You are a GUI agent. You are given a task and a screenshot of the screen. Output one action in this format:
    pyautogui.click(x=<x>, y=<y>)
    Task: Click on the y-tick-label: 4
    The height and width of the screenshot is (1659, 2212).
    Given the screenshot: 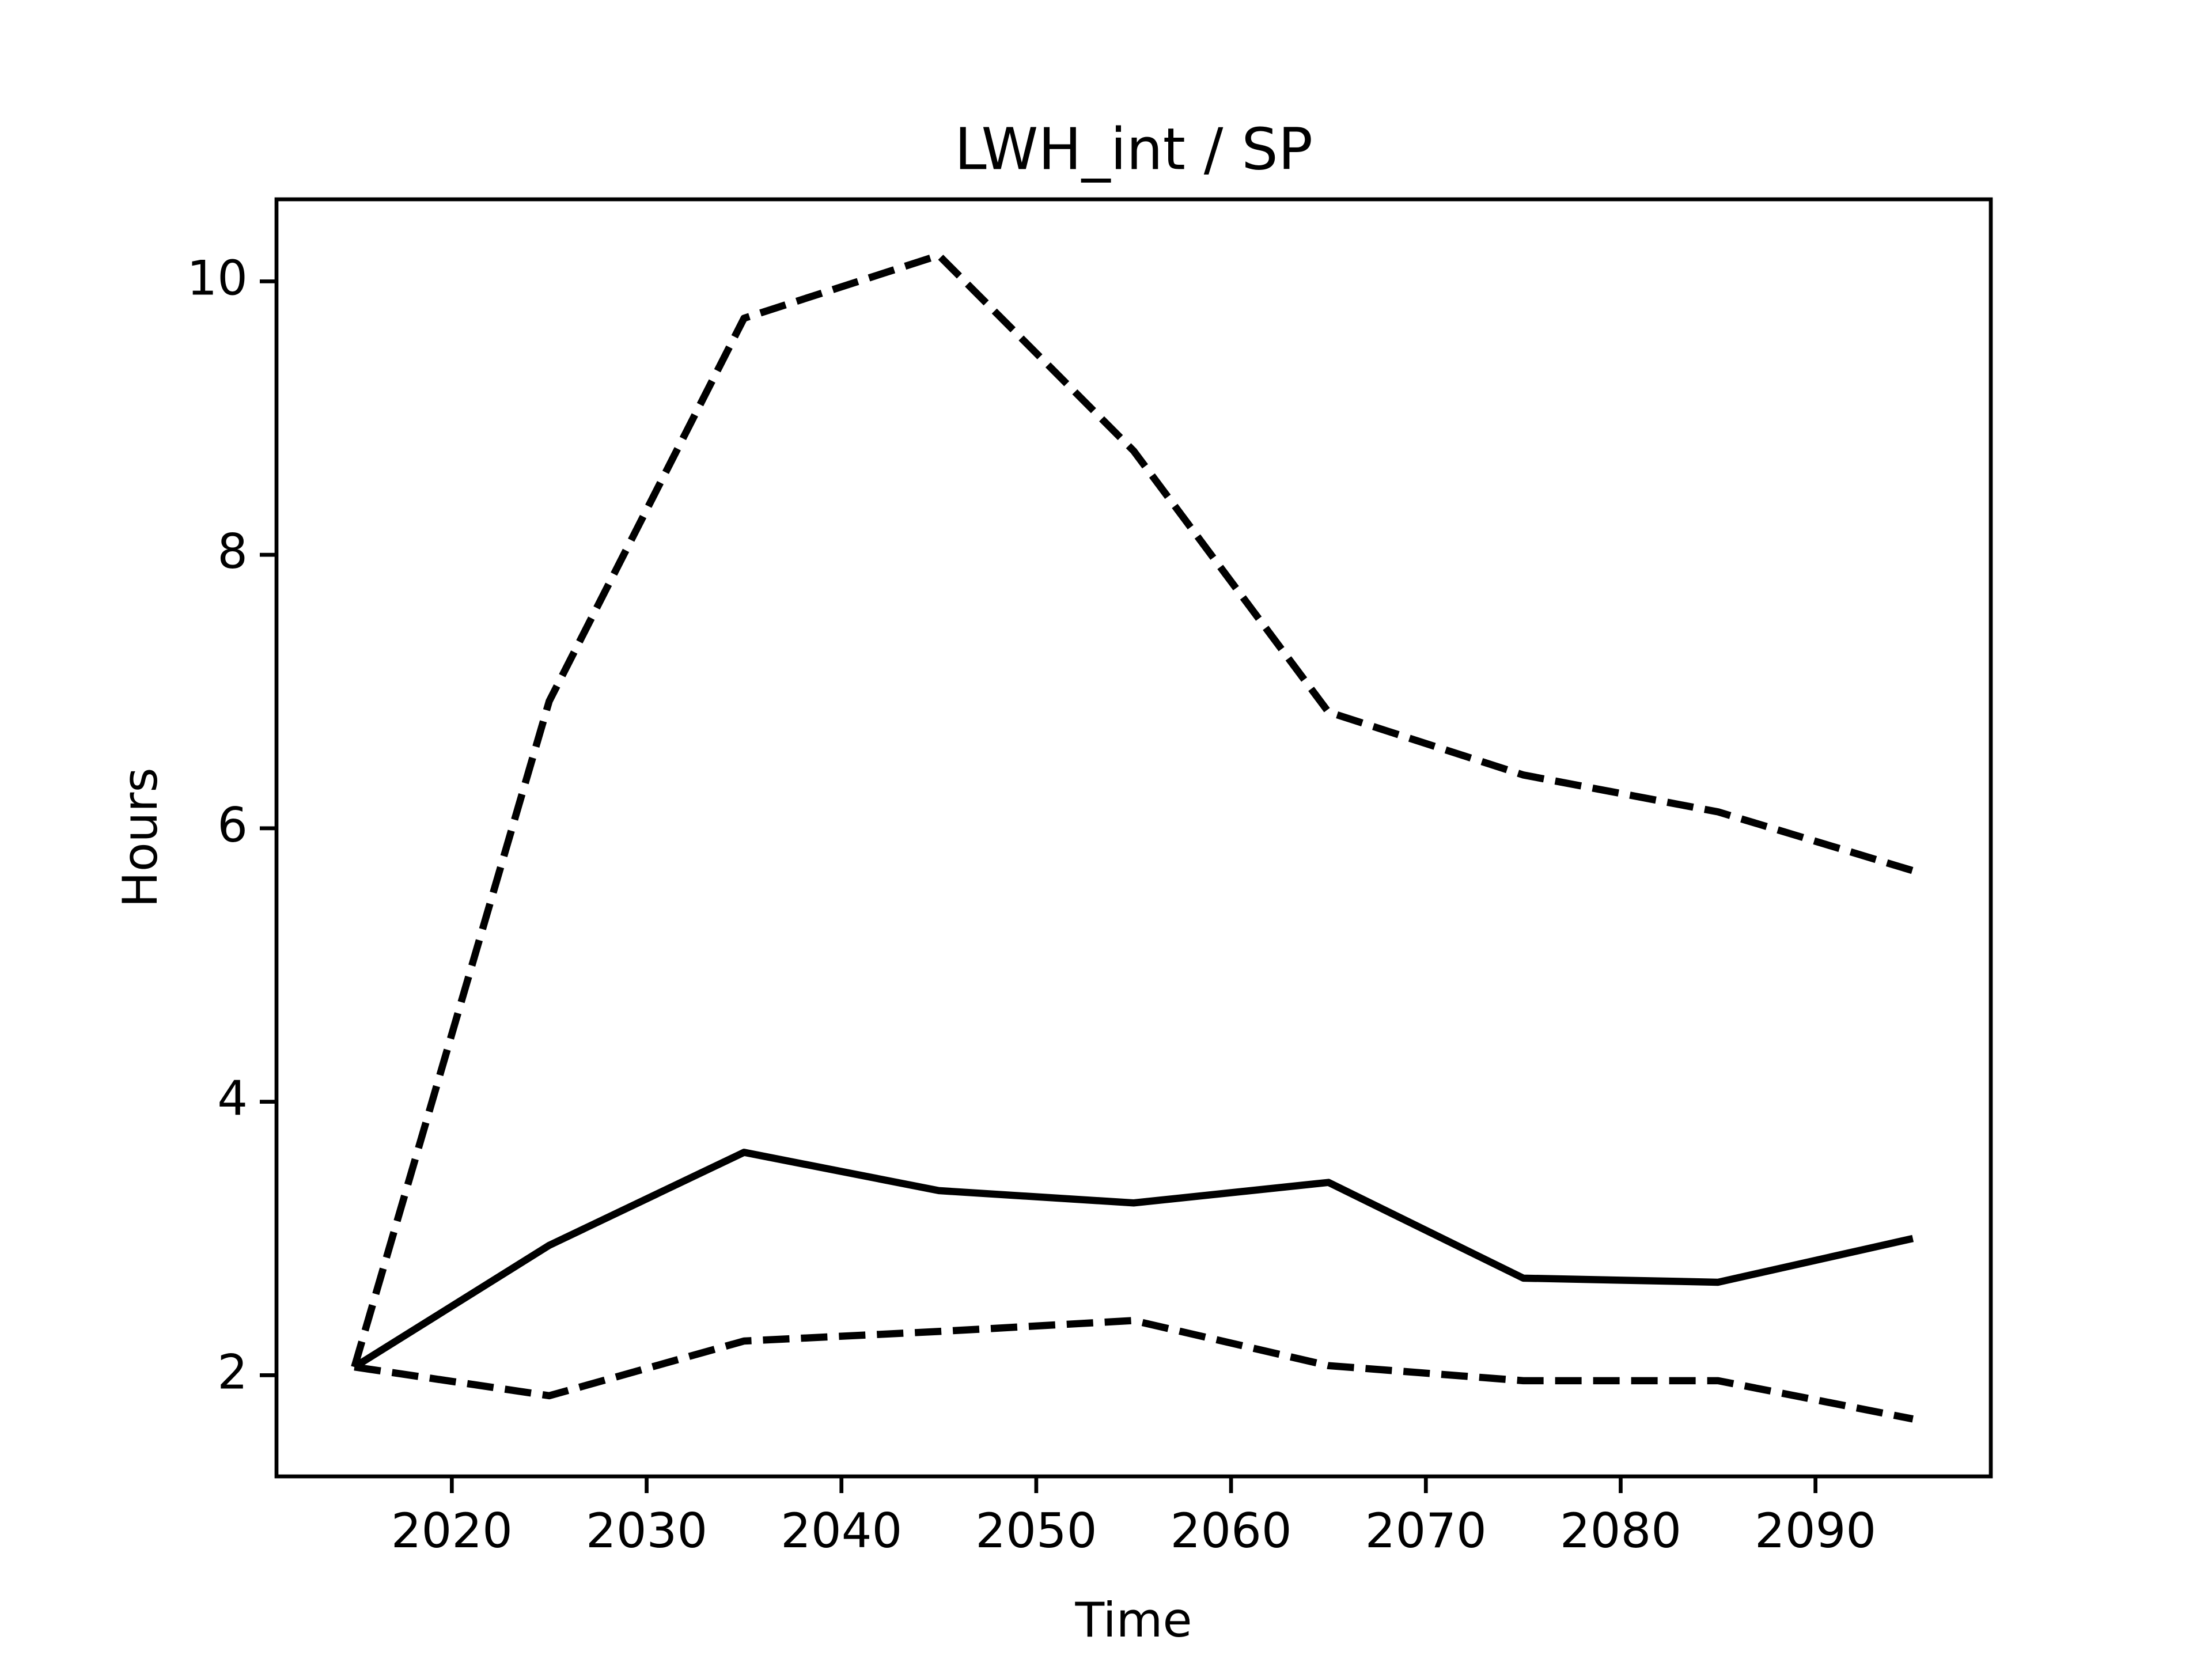 What is the action you would take?
    pyautogui.click(x=232, y=1099)
    